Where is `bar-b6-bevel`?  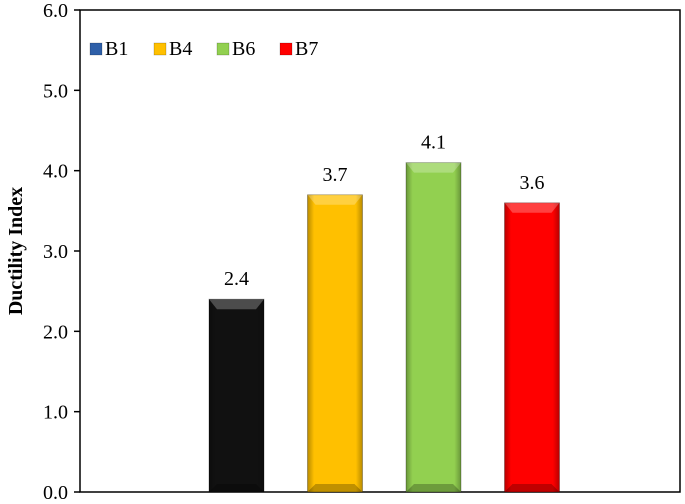
bar-b6-bevel is located at coordinates (433, 327).